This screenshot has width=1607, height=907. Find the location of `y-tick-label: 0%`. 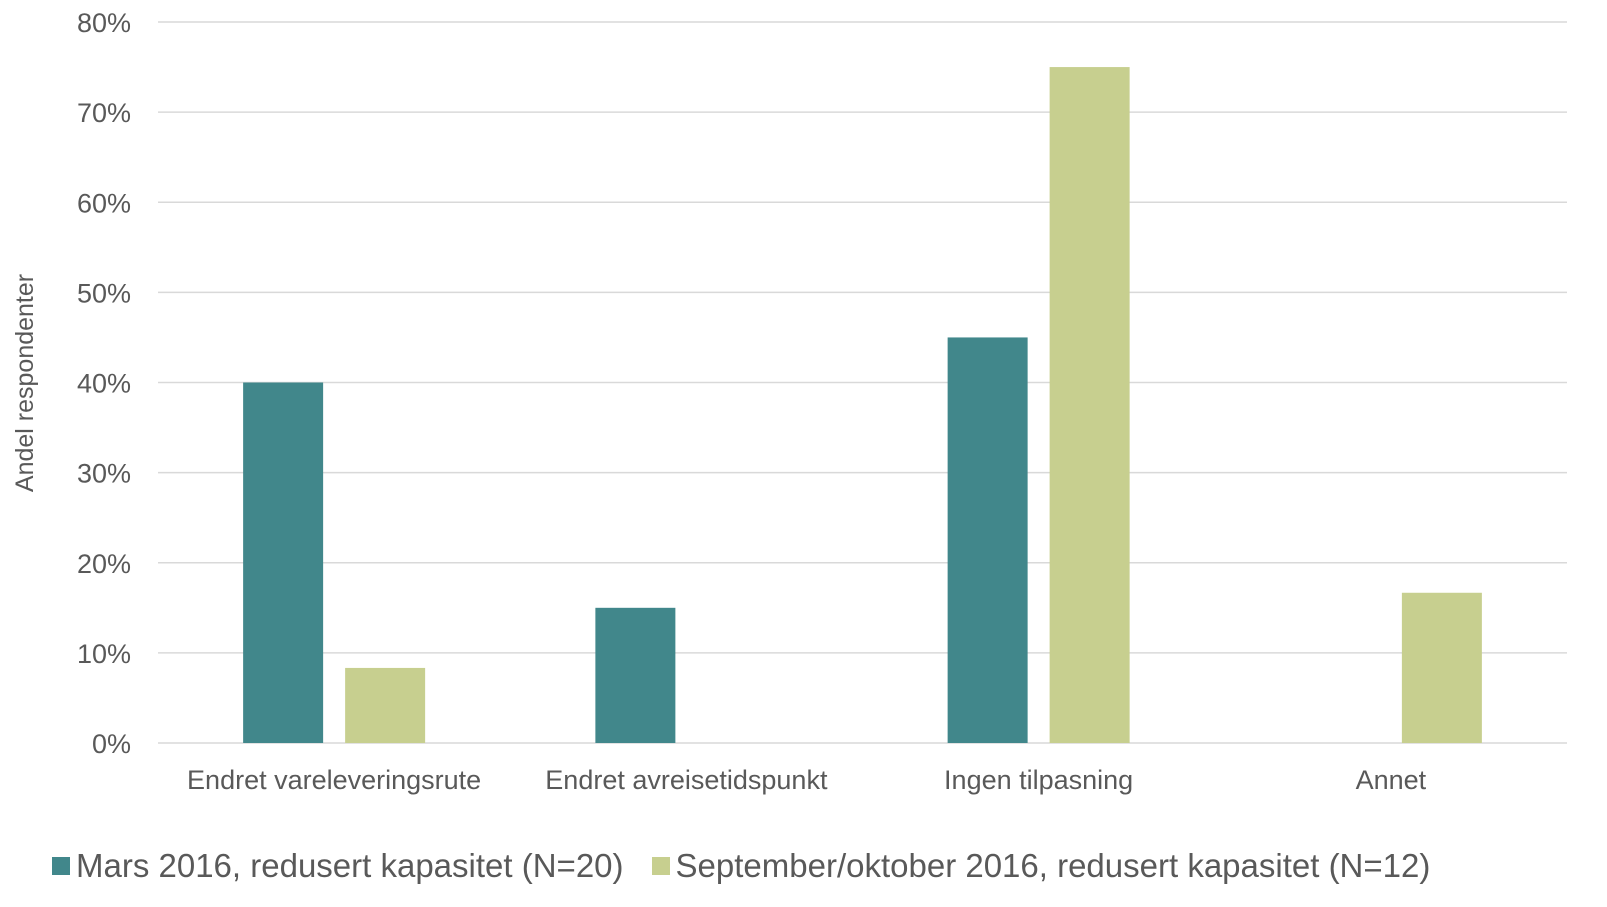

y-tick-label: 0% is located at coordinates (111, 744).